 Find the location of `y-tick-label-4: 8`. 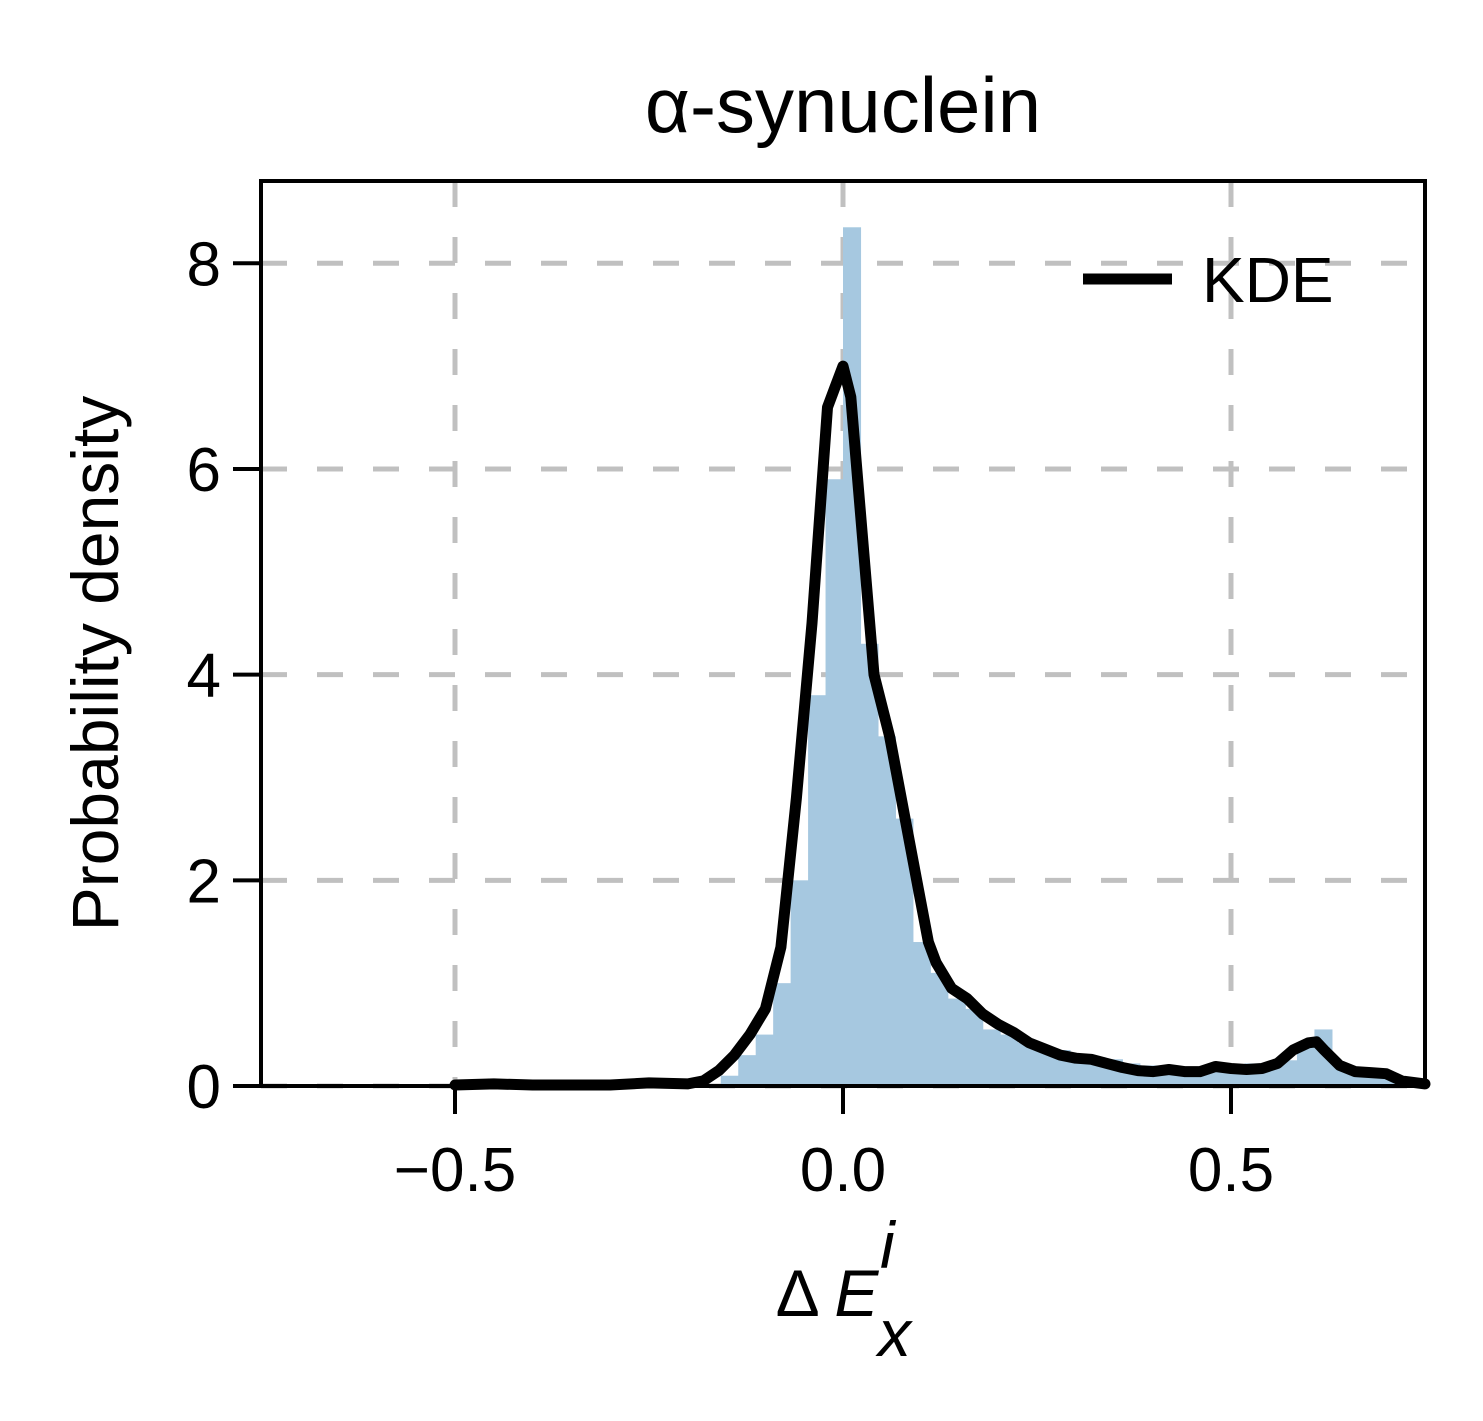

y-tick-label-4: 8 is located at coordinates (204, 264).